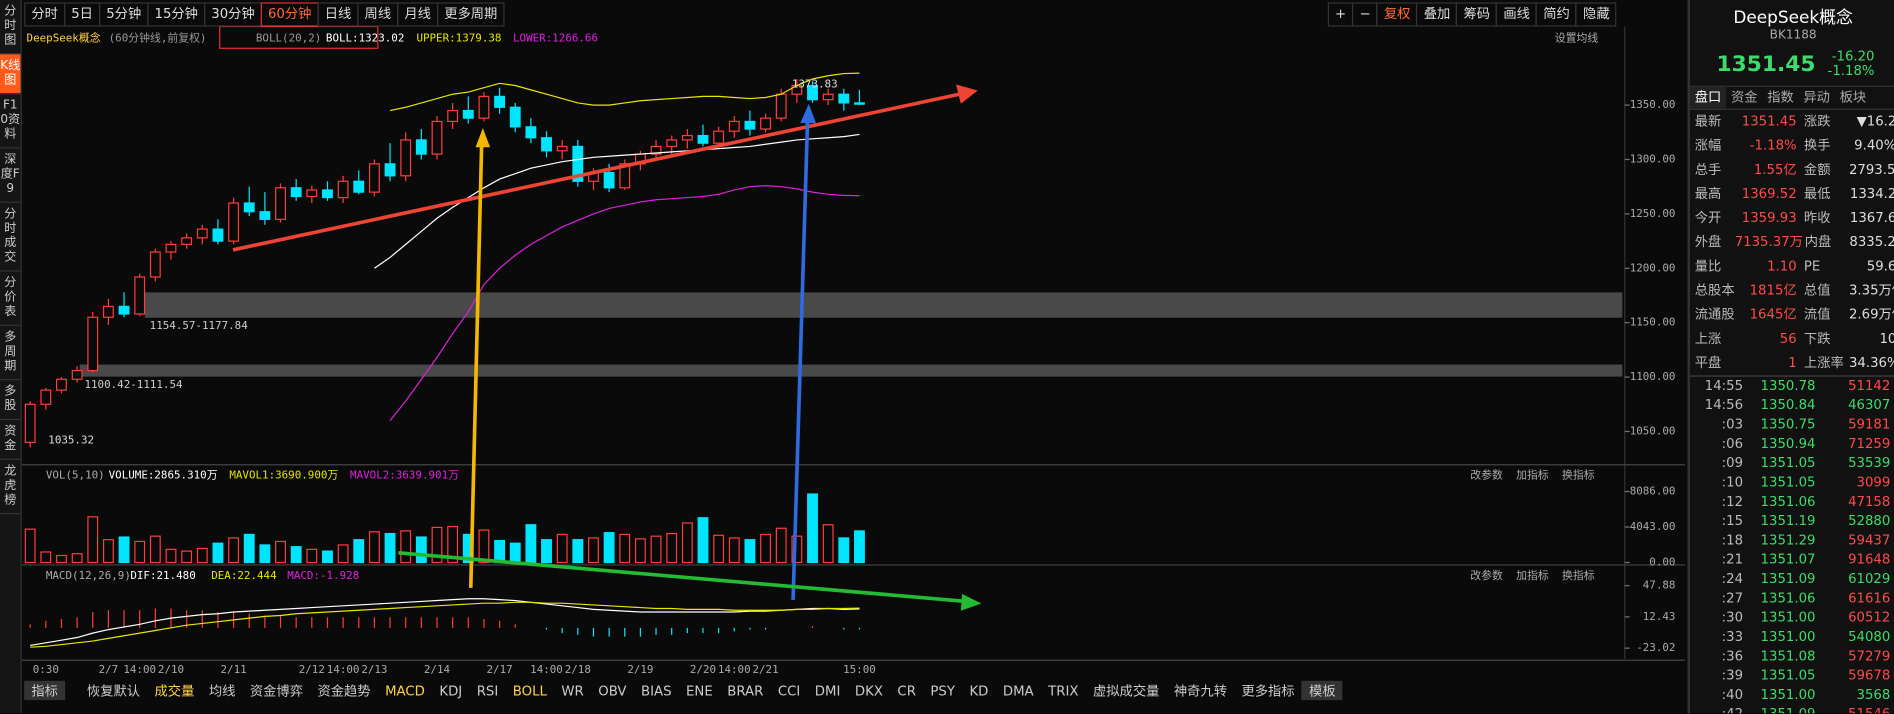 The width and height of the screenshot is (1894, 714). I want to click on sidebar-item: F10资料, so click(10, 121).